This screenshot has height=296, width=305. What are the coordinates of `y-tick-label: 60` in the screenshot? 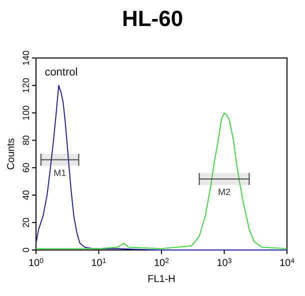 It's located at (26, 167).